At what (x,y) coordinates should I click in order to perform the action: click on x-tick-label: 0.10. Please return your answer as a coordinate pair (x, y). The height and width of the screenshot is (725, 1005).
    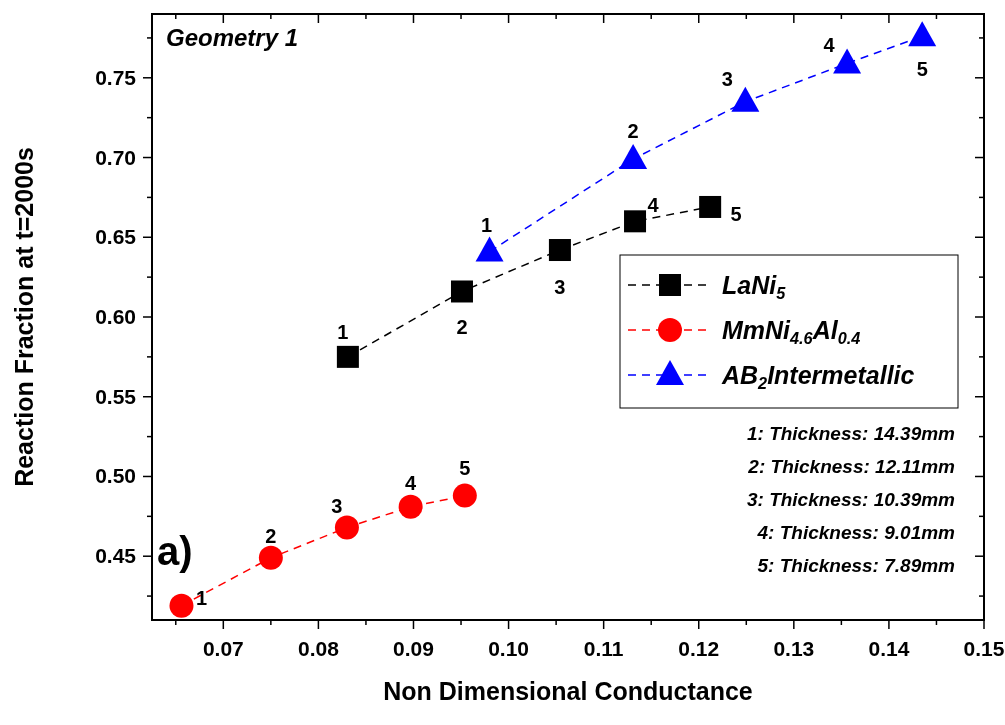
    Looking at the image, I should click on (509, 648).